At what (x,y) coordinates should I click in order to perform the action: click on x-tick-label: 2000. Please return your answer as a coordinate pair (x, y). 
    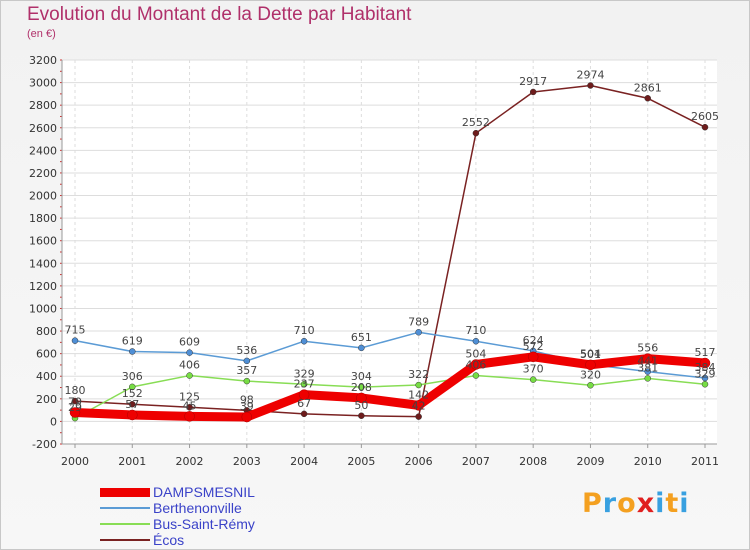
    Looking at the image, I should click on (75, 461).